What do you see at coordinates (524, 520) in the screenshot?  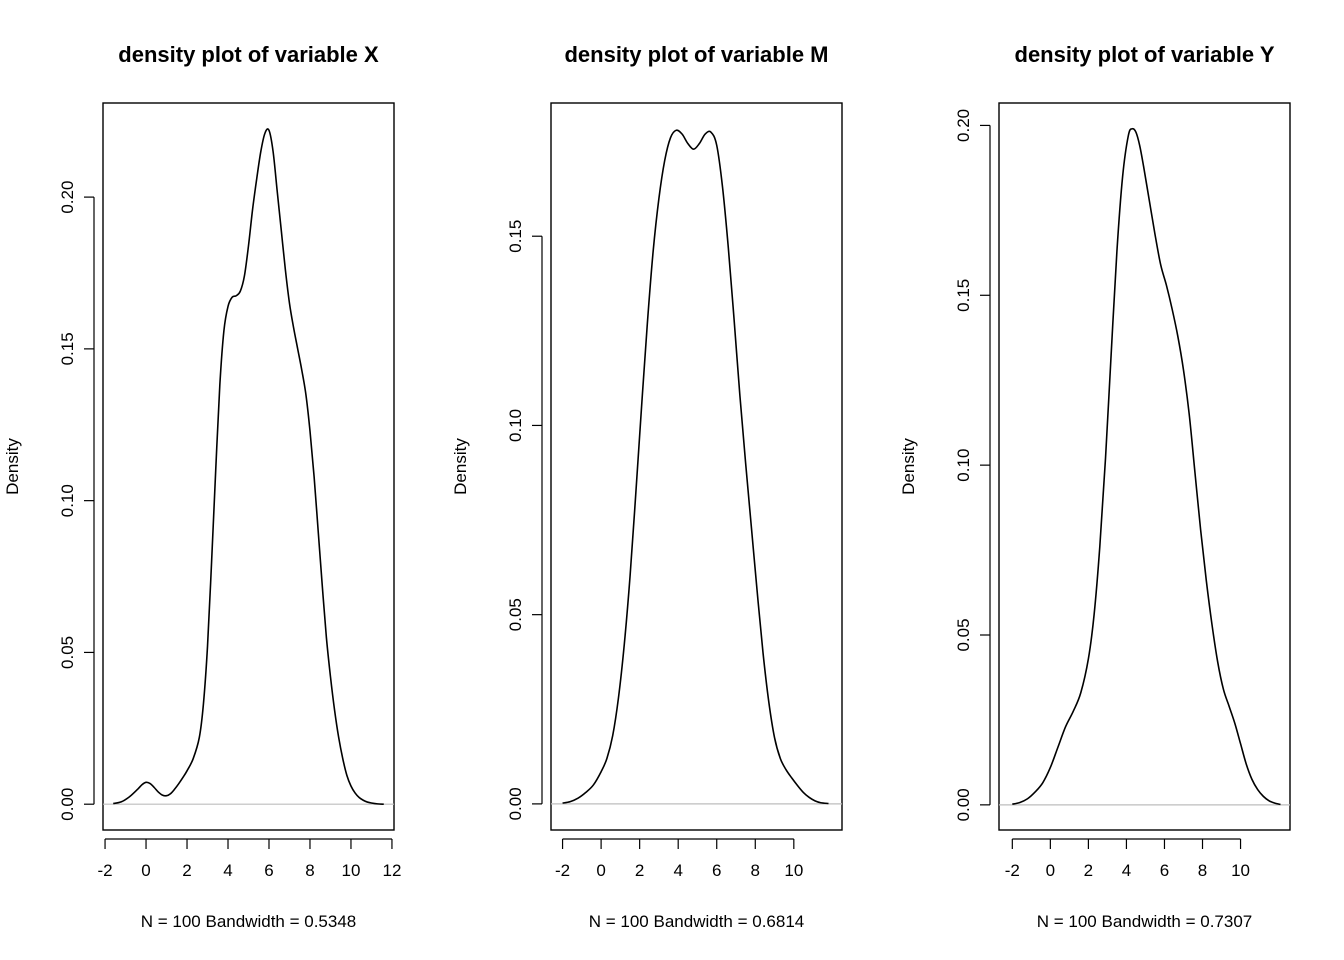 I see `y-axis: 0.00 0.05 0.10 0.15` at bounding box center [524, 520].